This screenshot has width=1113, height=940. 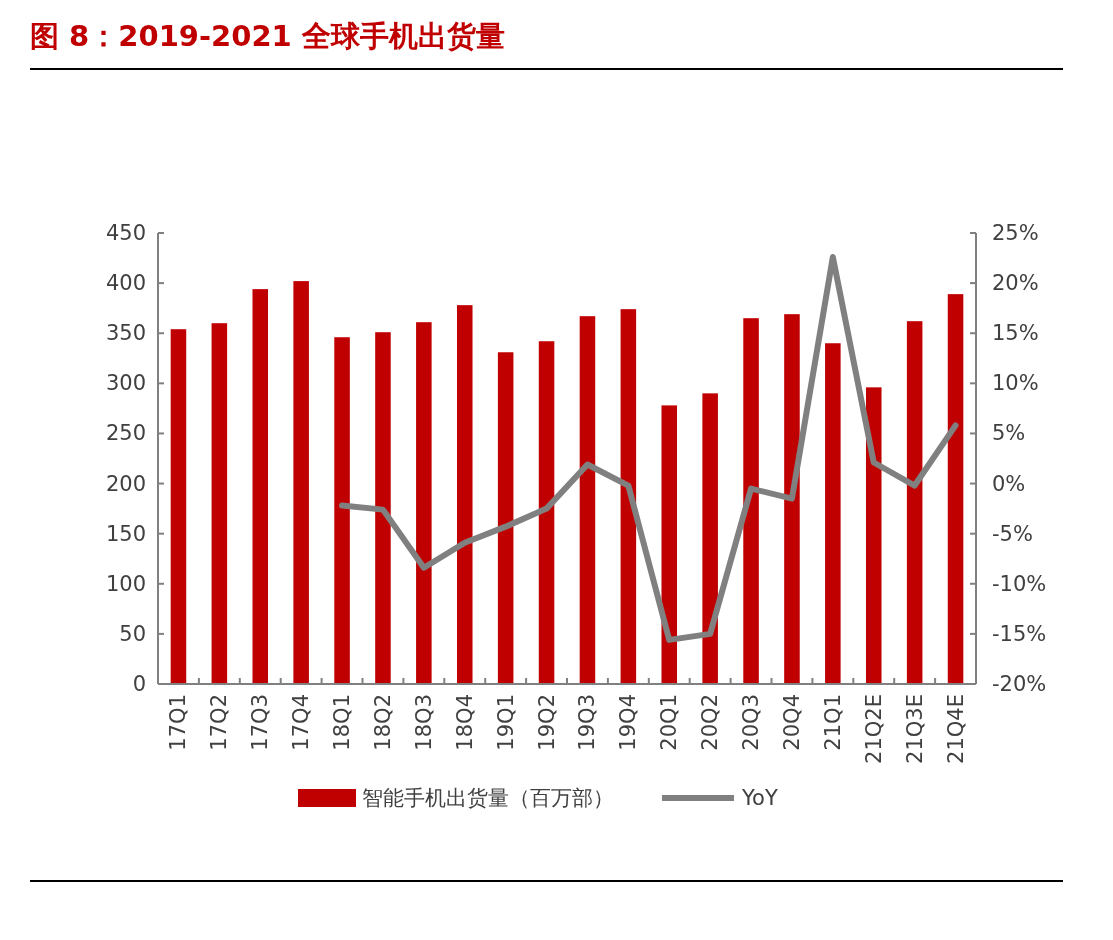 What do you see at coordinates (139, 684) in the screenshot?
I see `y-tick-label: 0` at bounding box center [139, 684].